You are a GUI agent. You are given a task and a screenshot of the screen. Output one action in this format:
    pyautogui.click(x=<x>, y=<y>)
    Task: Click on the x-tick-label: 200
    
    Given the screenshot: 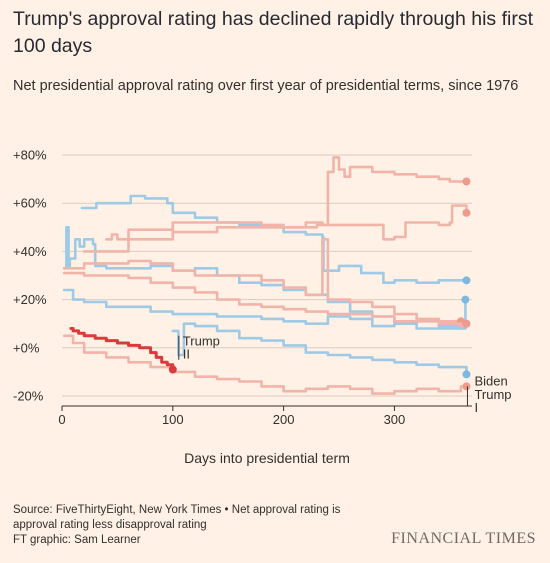 What is the action you would take?
    pyautogui.click(x=284, y=419)
    